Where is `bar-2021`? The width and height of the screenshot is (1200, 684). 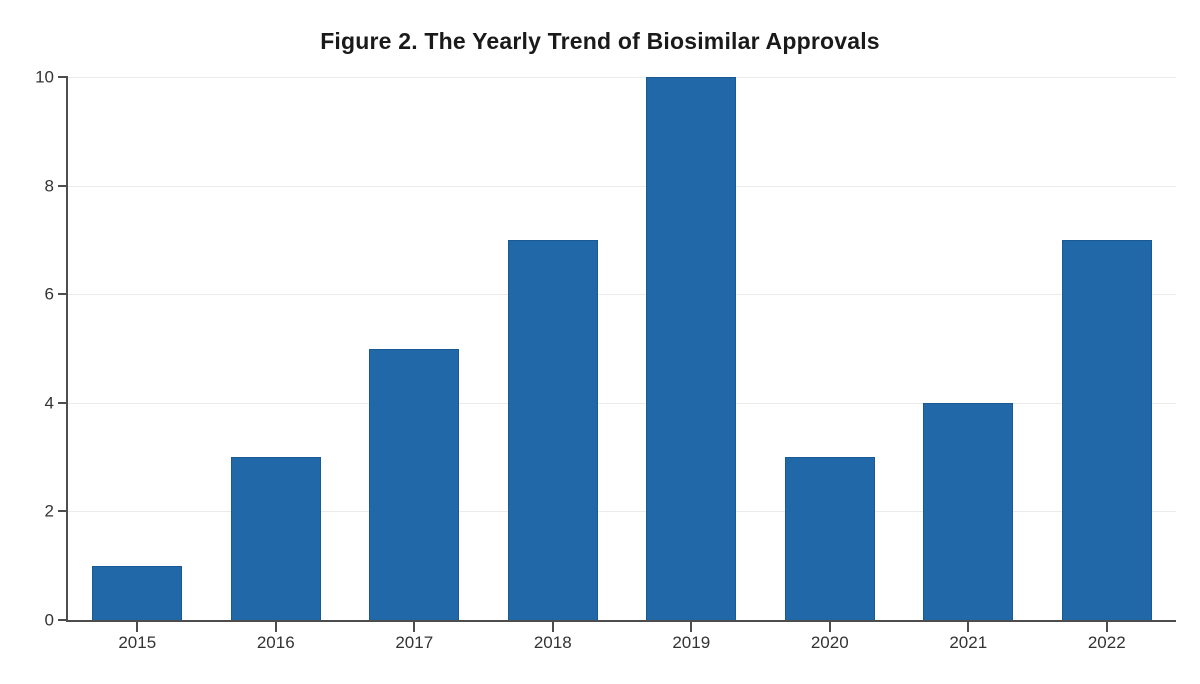 bar-2021 is located at coordinates (968, 511).